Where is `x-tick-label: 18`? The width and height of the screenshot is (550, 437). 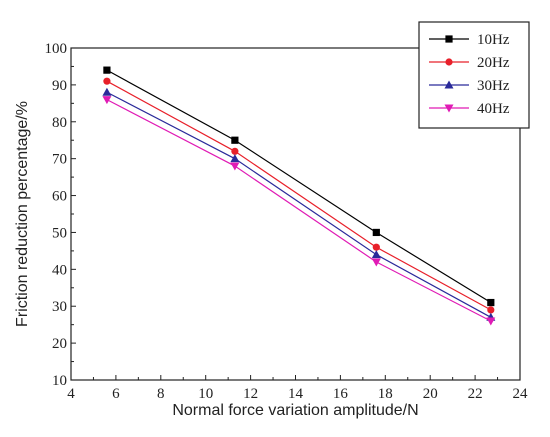 x-tick-label: 18 is located at coordinates (385, 394).